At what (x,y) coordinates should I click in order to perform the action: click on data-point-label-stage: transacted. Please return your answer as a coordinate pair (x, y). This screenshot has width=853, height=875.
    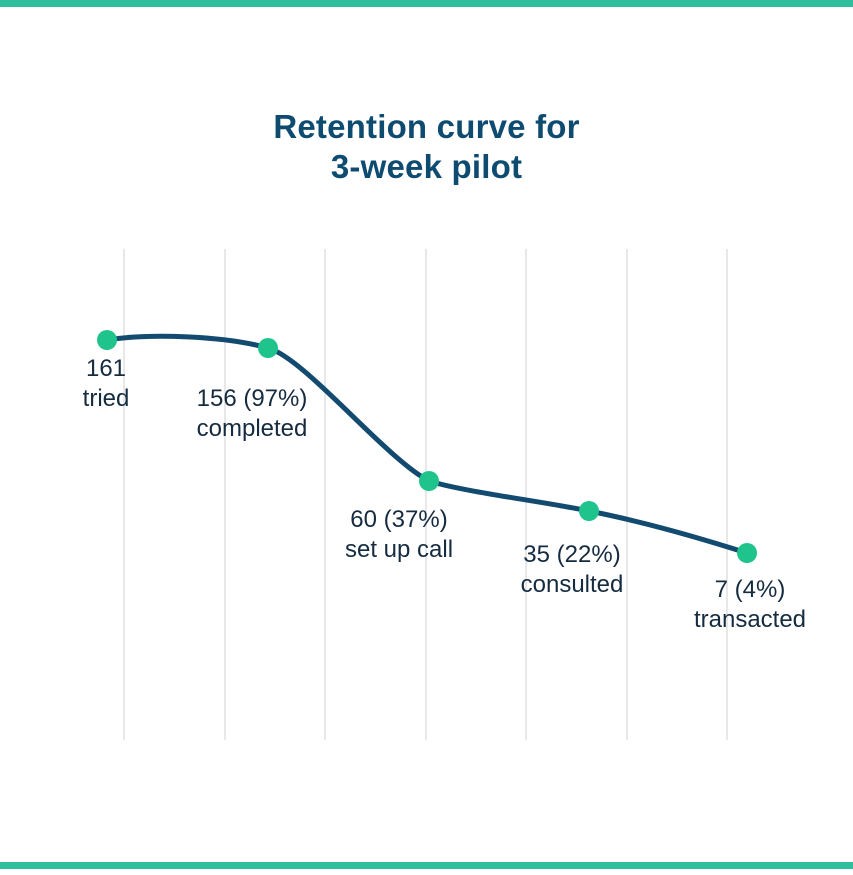
    Looking at the image, I should click on (750, 619).